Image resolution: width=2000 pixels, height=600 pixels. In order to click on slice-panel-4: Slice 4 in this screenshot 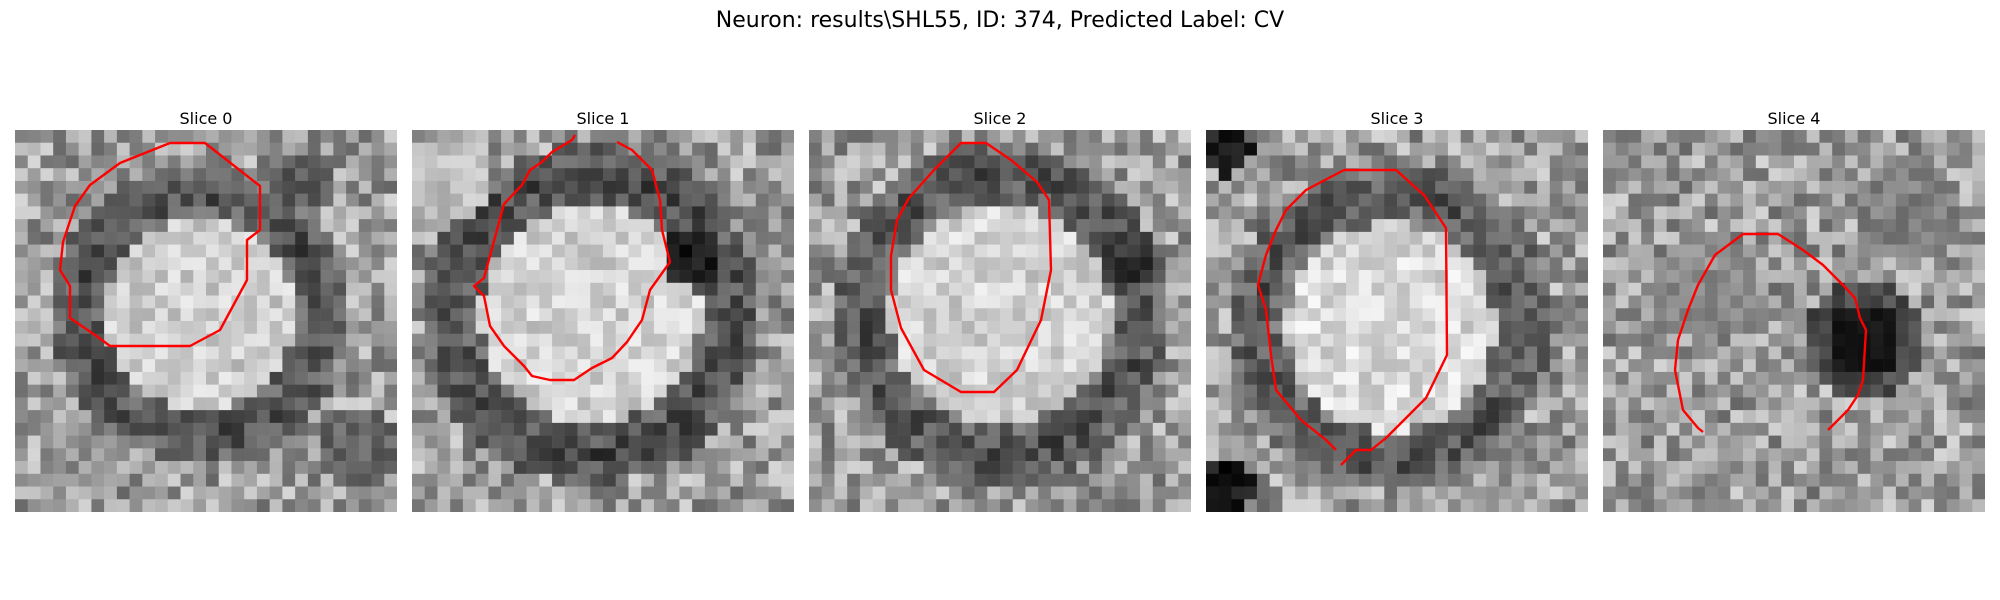, I will do `click(1794, 310)`.